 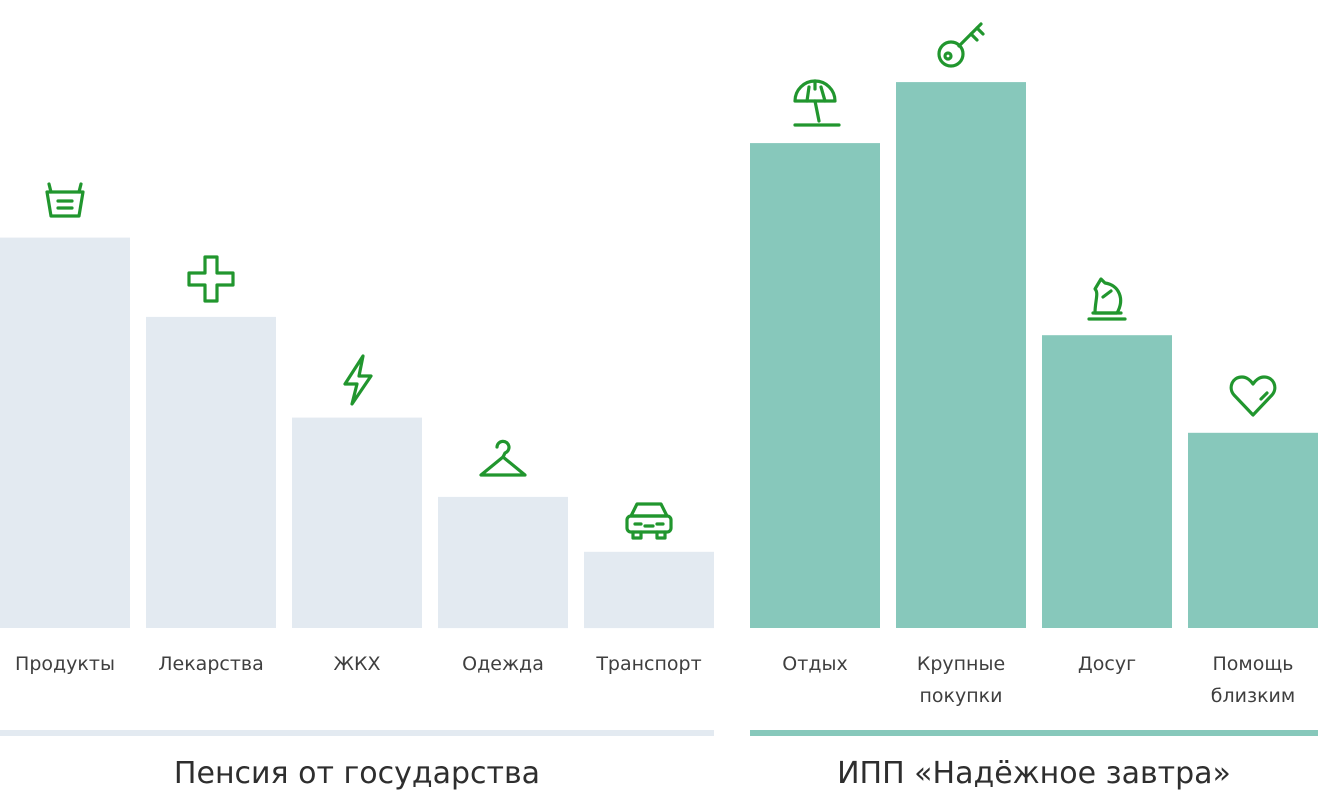 What do you see at coordinates (815, 105) in the screenshot?
I see `beach-umbrella-icon` at bounding box center [815, 105].